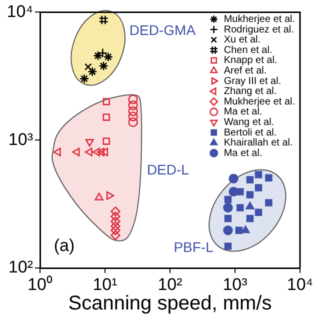 The width and height of the screenshot is (320, 320). What do you see at coordinates (253, 81) in the screenshot?
I see `legend-label: Gray III et al.` at bounding box center [253, 81].